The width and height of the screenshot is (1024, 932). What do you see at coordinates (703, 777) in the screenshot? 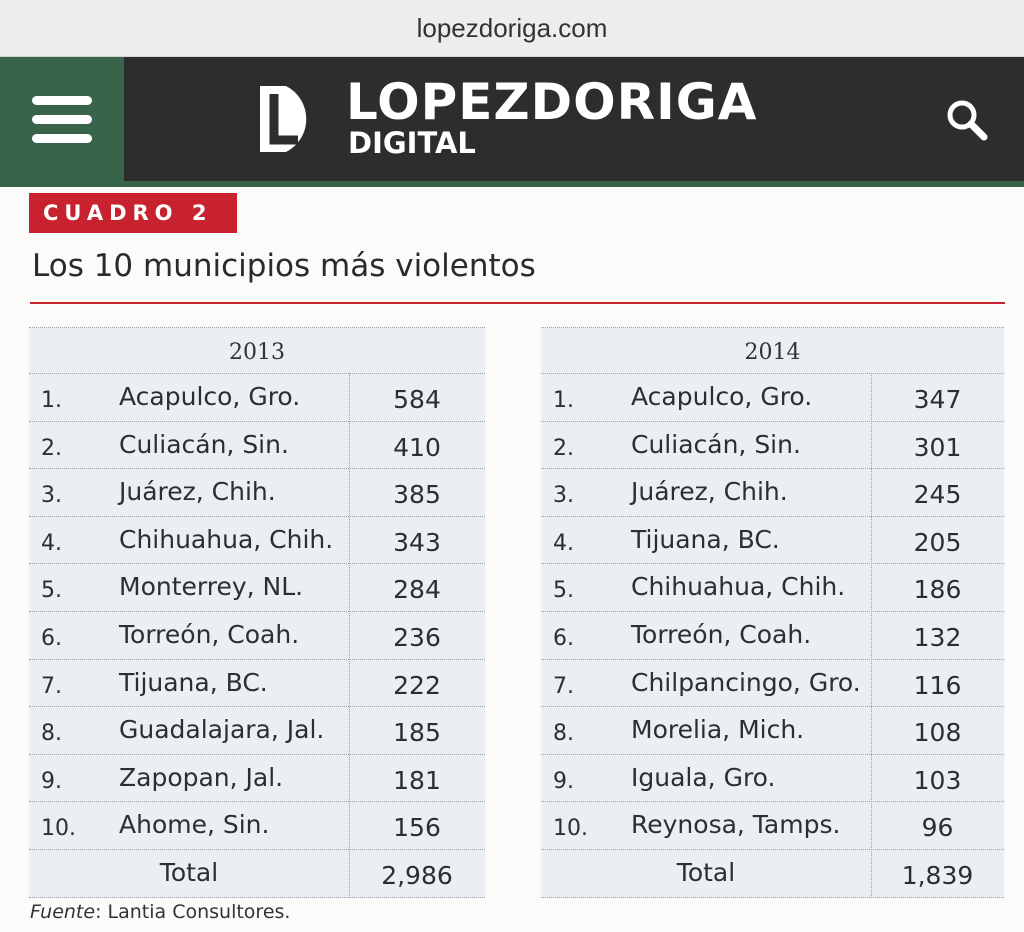
I see `municipality: Iguala, Gro.` at bounding box center [703, 777].